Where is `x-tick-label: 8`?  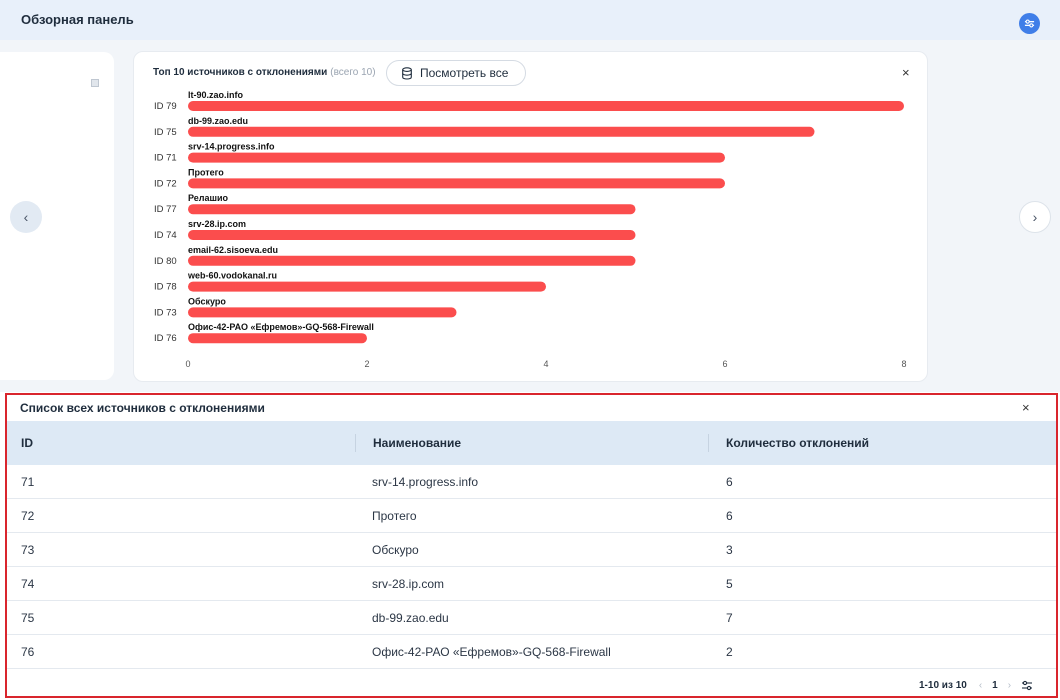 x-tick-label: 8 is located at coordinates (903, 364).